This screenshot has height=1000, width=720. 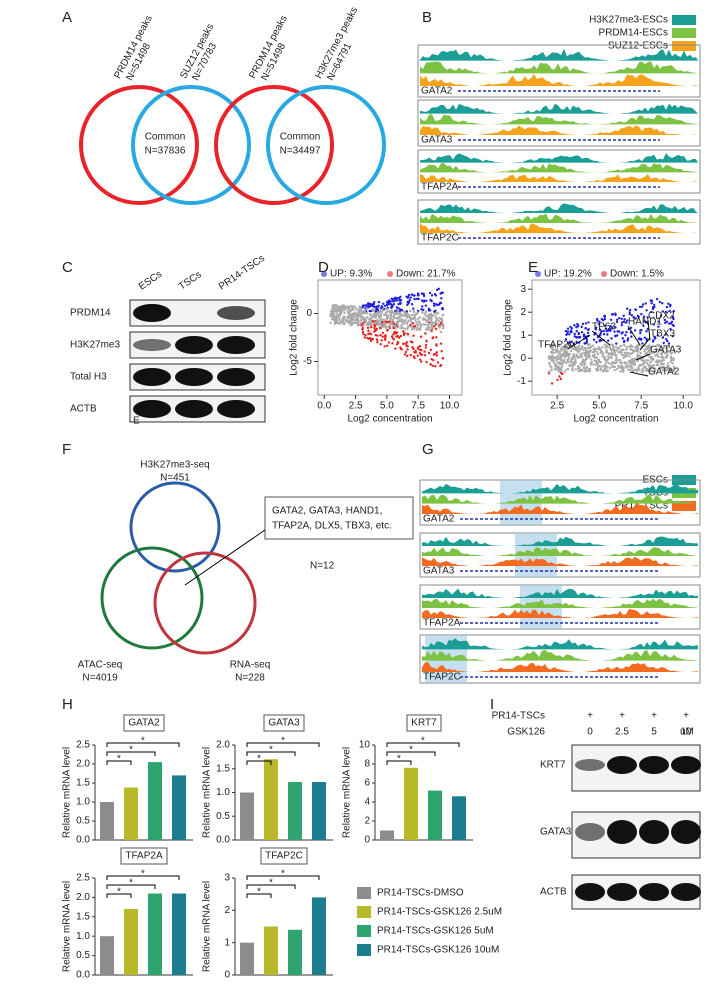 I want to click on venn-set, so click(x=175, y=527).